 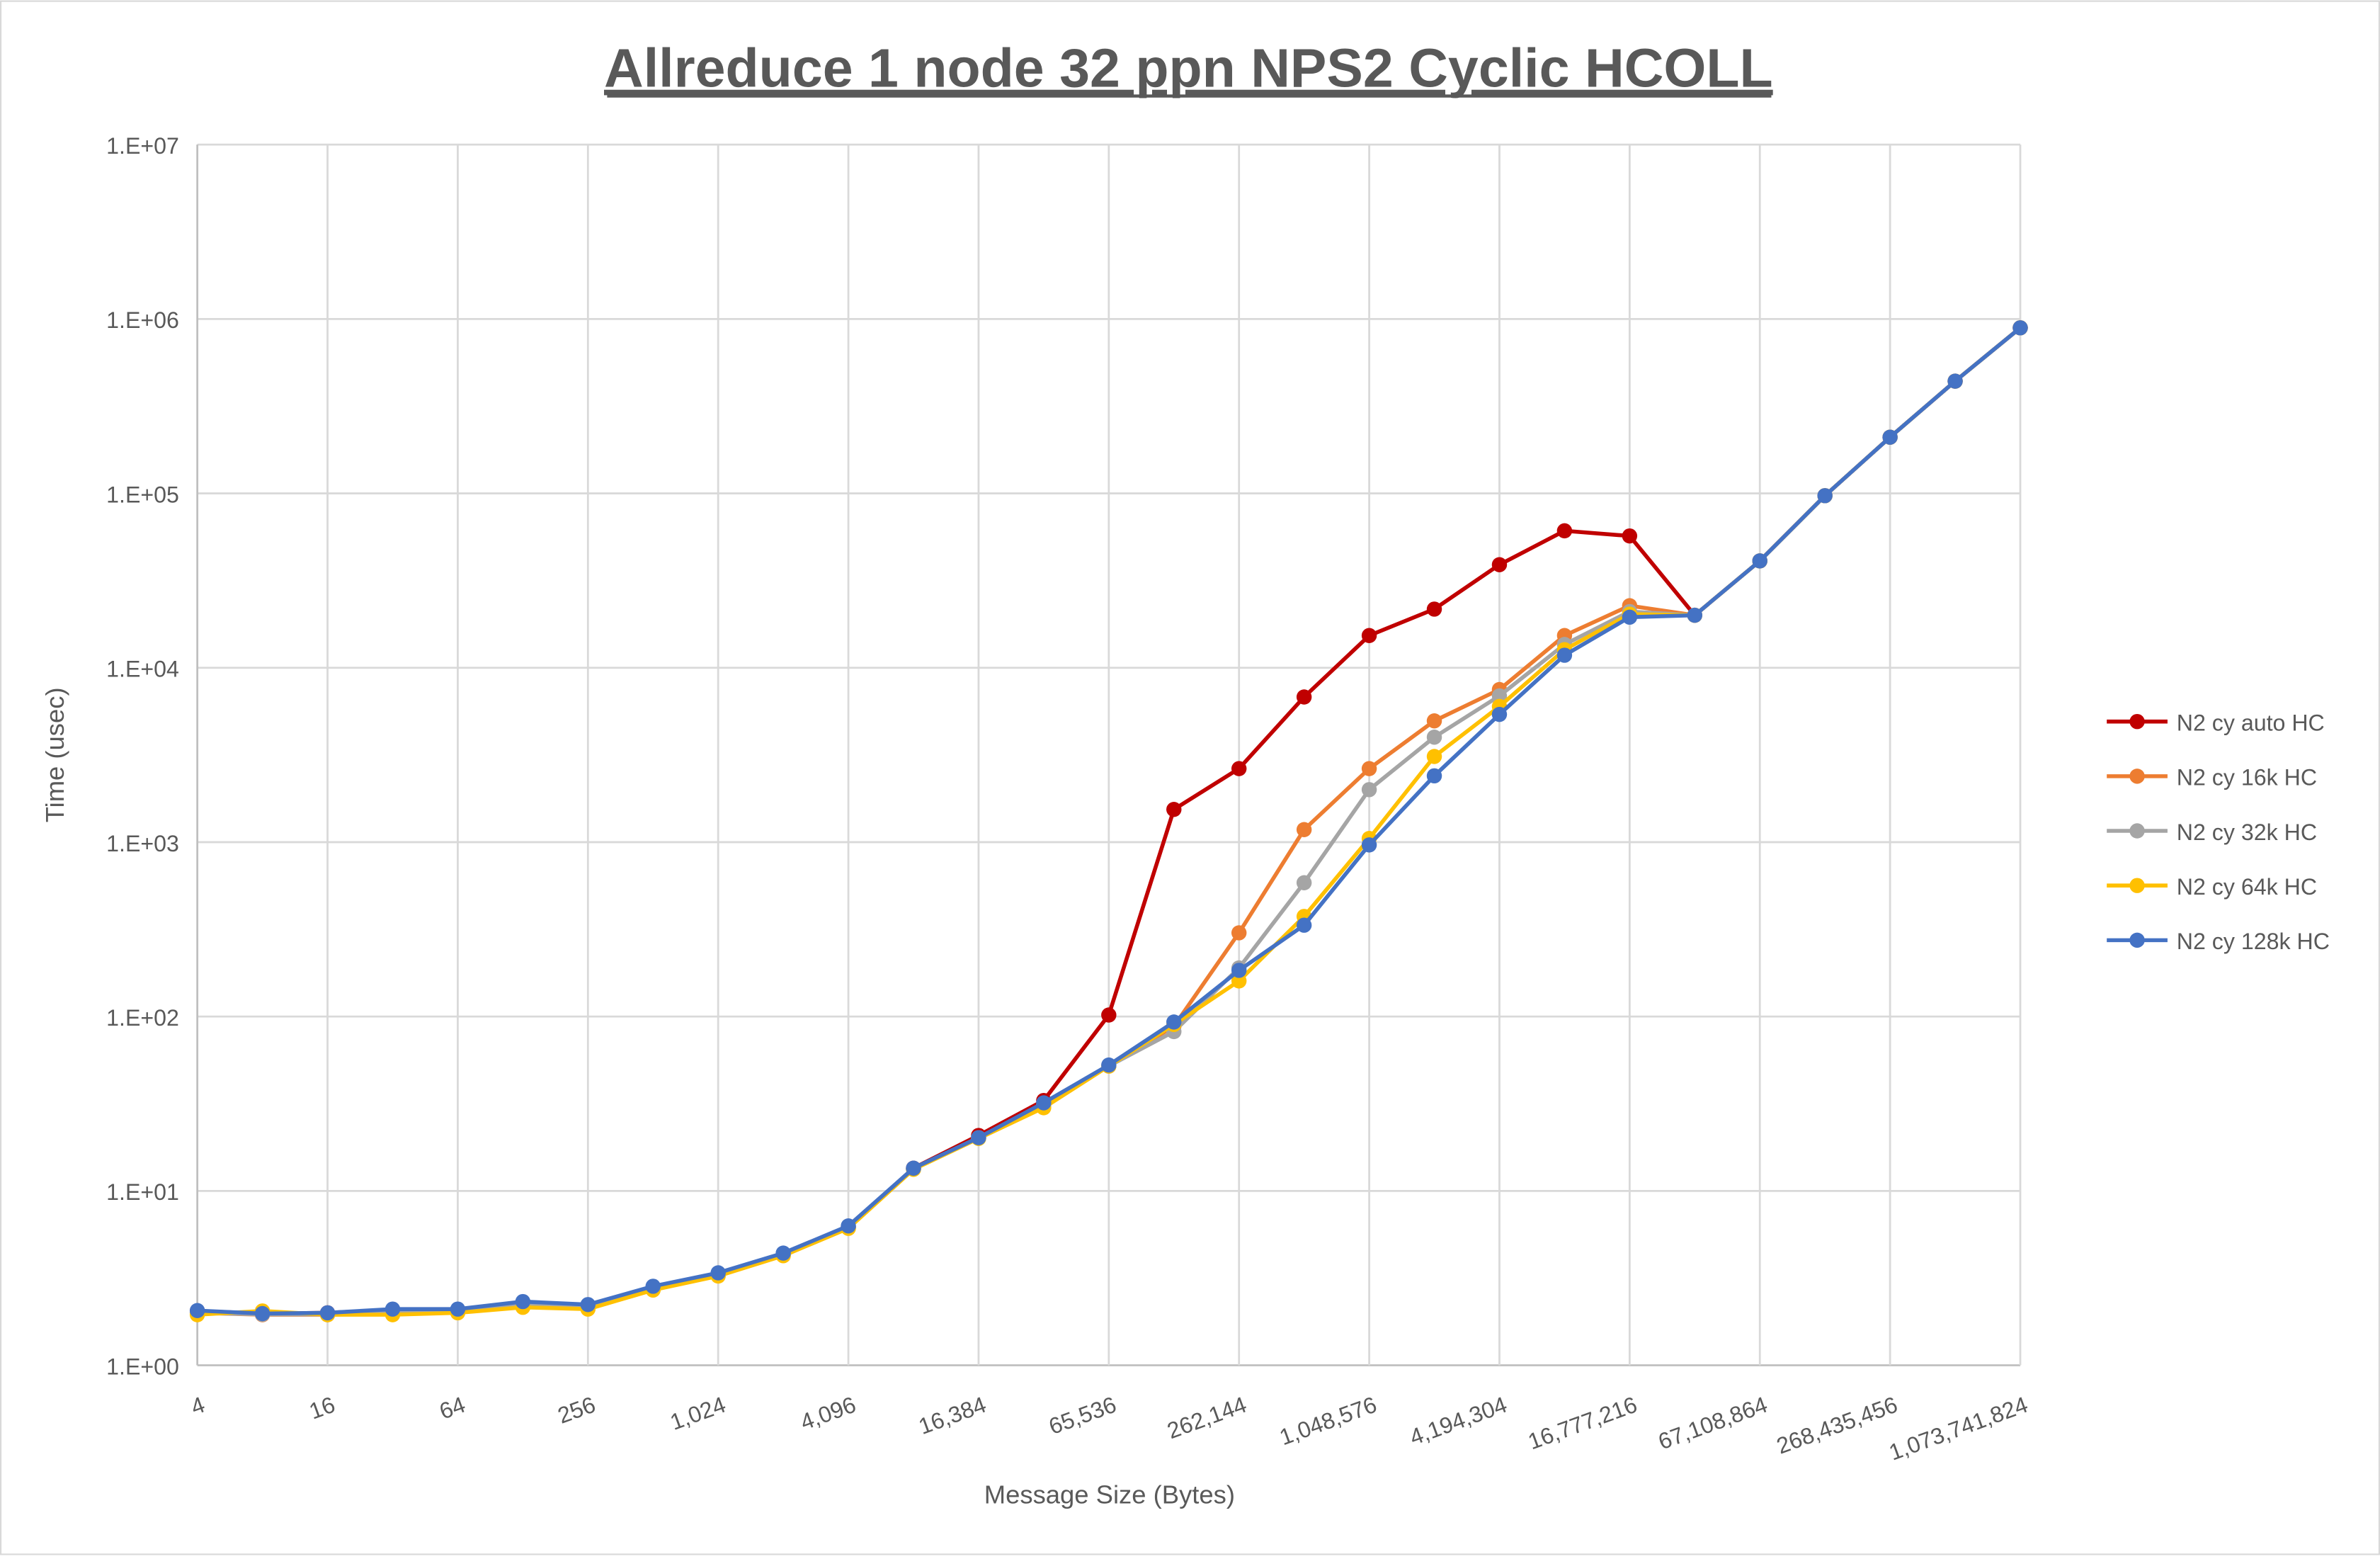 I want to click on y-tick-label: 1.E+02, so click(x=142, y=1018).